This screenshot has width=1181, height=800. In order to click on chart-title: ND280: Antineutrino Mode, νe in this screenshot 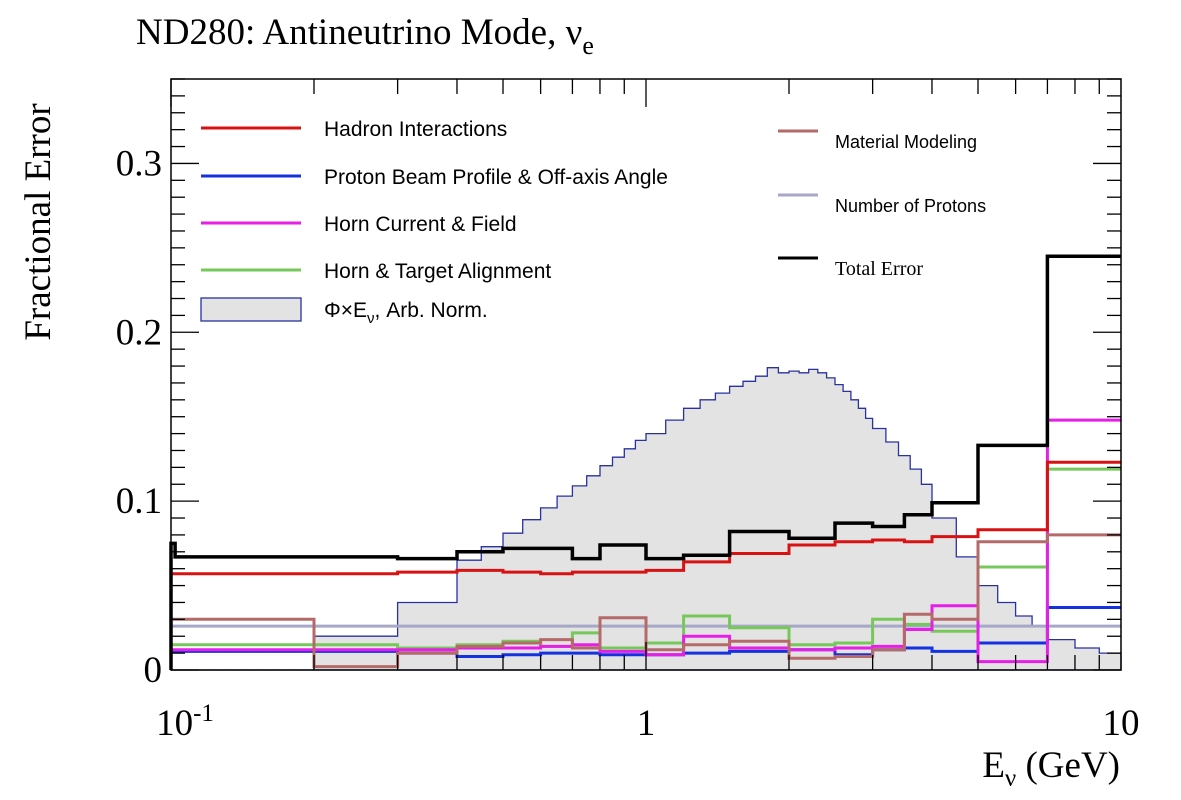, I will do `click(365, 36)`.